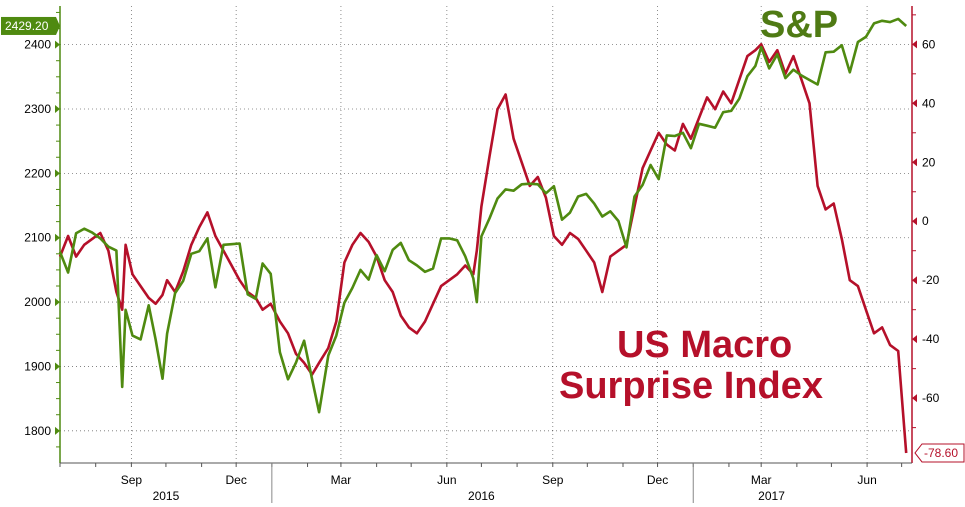  I want to click on left-axis-tick-label: 1900, so click(37, 366).